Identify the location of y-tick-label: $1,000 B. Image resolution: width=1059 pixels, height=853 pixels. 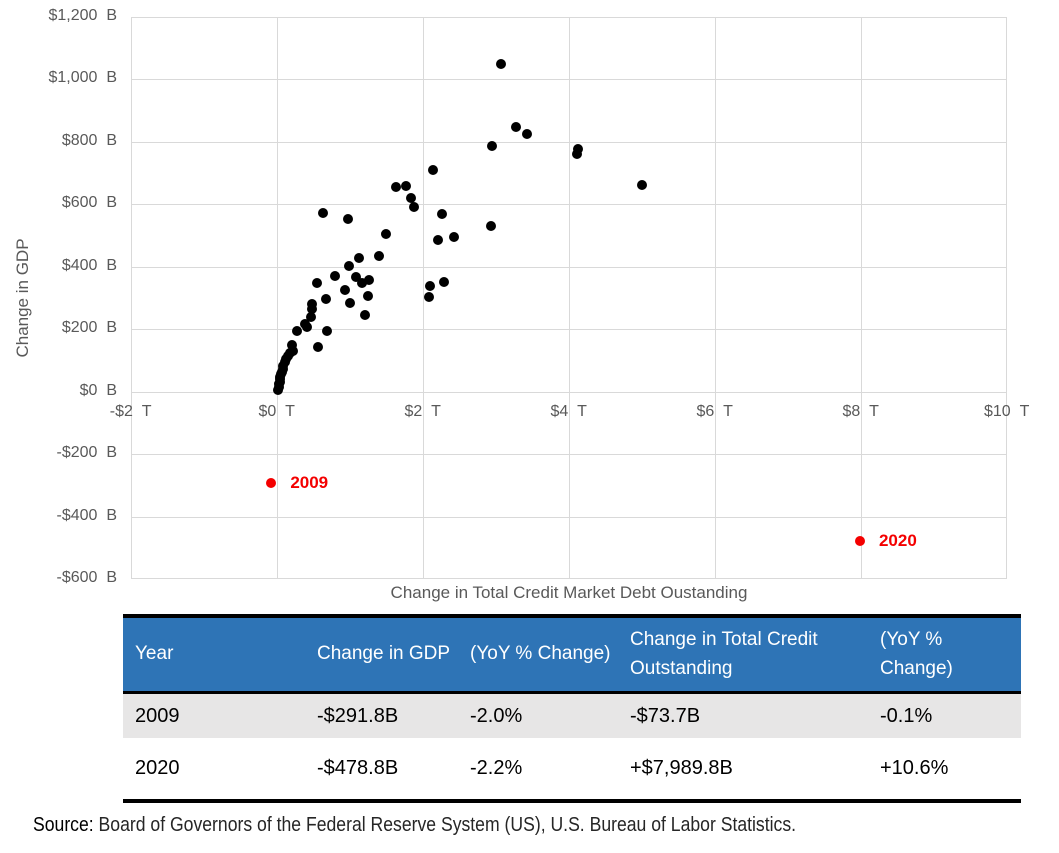
(83, 77).